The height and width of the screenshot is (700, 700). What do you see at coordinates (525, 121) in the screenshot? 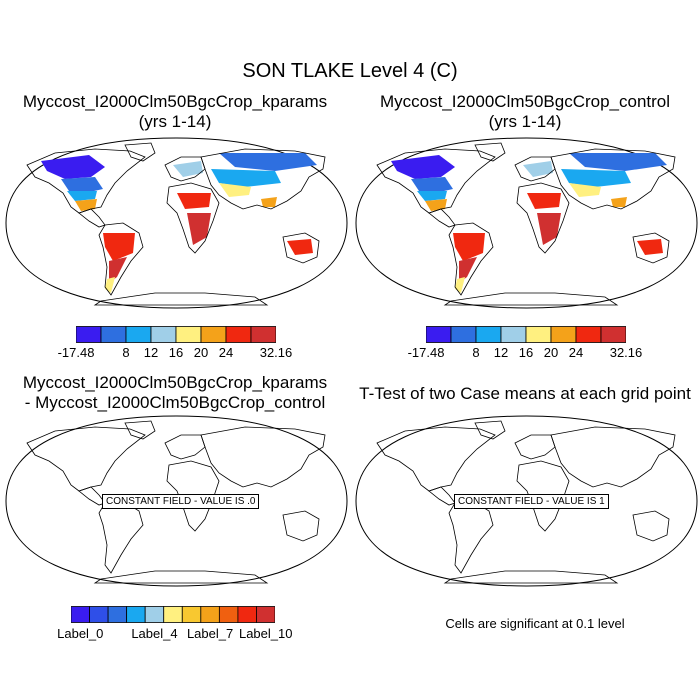
I see `panel-2-title-line2: (yrs 1-14)` at bounding box center [525, 121].